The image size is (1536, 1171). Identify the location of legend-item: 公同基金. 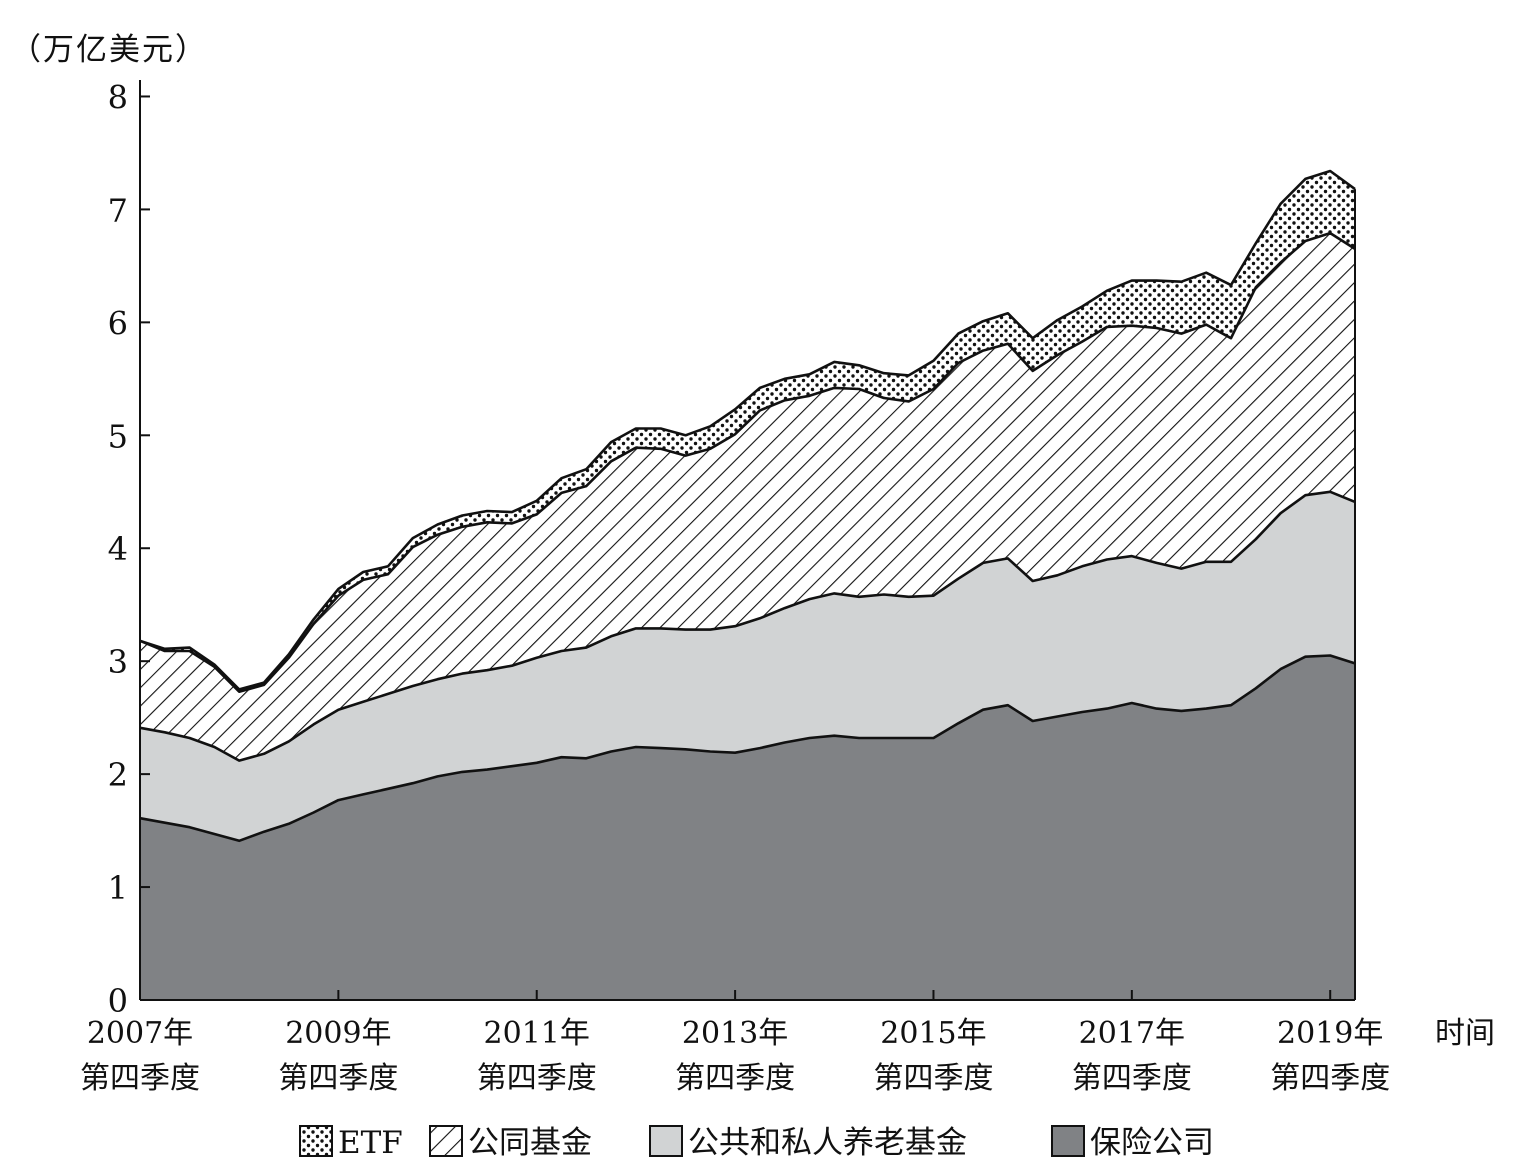
(510, 1143).